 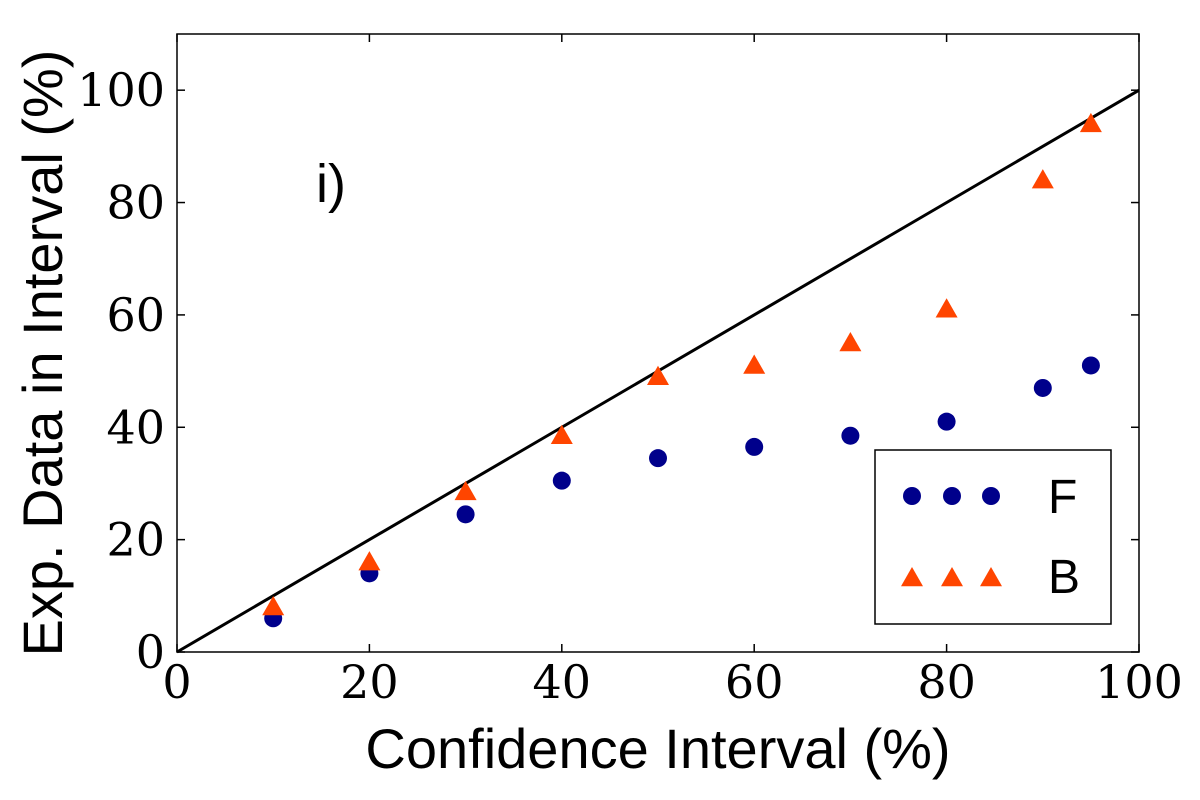 What do you see at coordinates (176, 682) in the screenshot?
I see `x-tick-label: 0` at bounding box center [176, 682].